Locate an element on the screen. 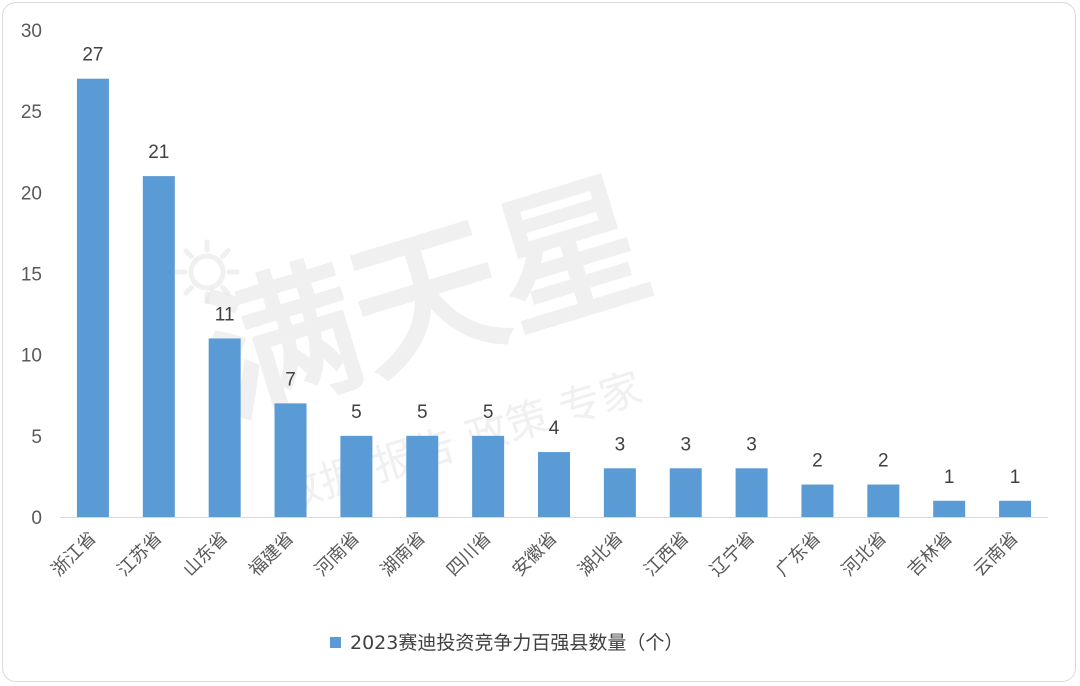 This screenshot has width=1080, height=686. x-tick-label: 吉林省 is located at coordinates (930, 554).